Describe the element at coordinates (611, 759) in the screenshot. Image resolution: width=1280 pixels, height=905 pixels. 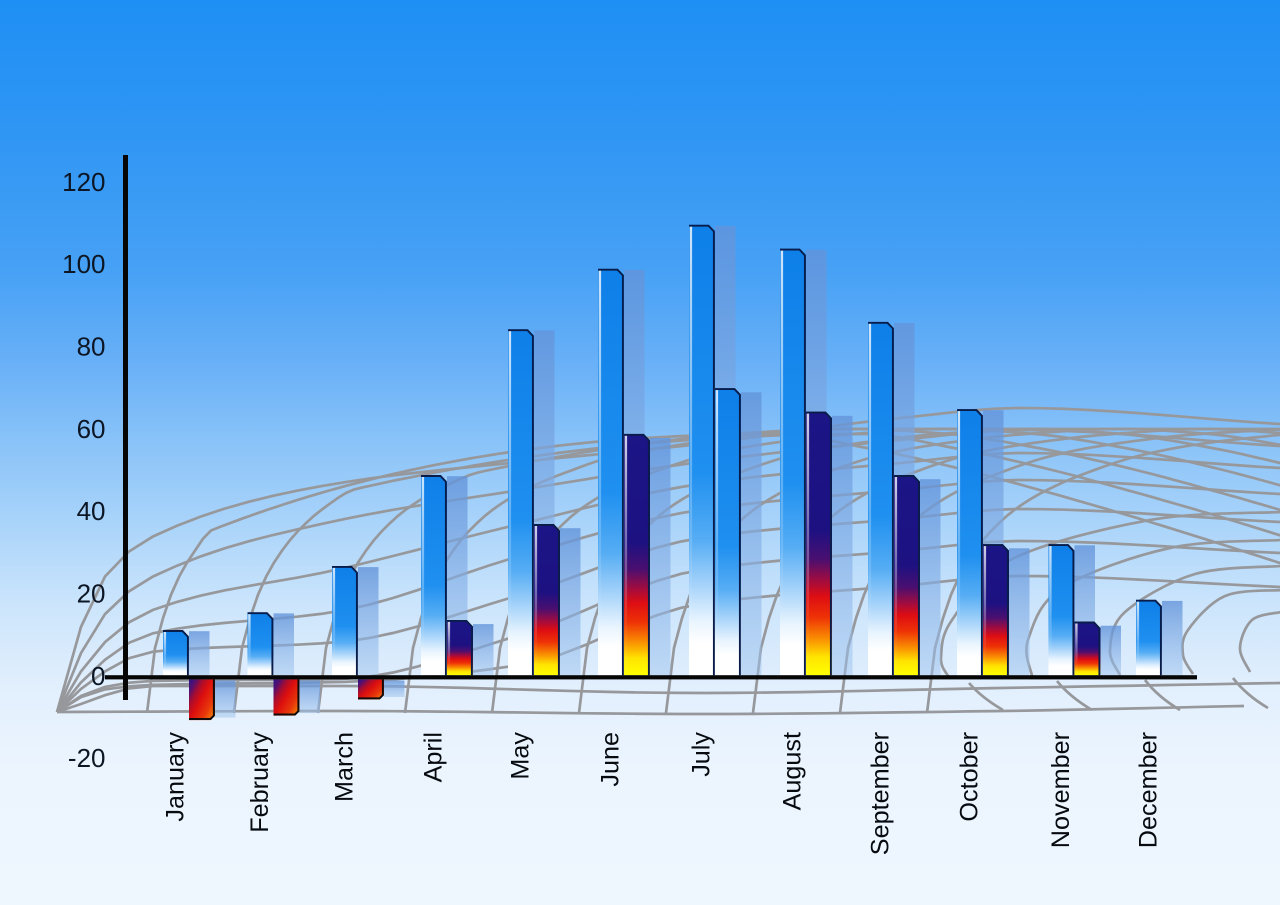
I see `svg-text: June` at that location.